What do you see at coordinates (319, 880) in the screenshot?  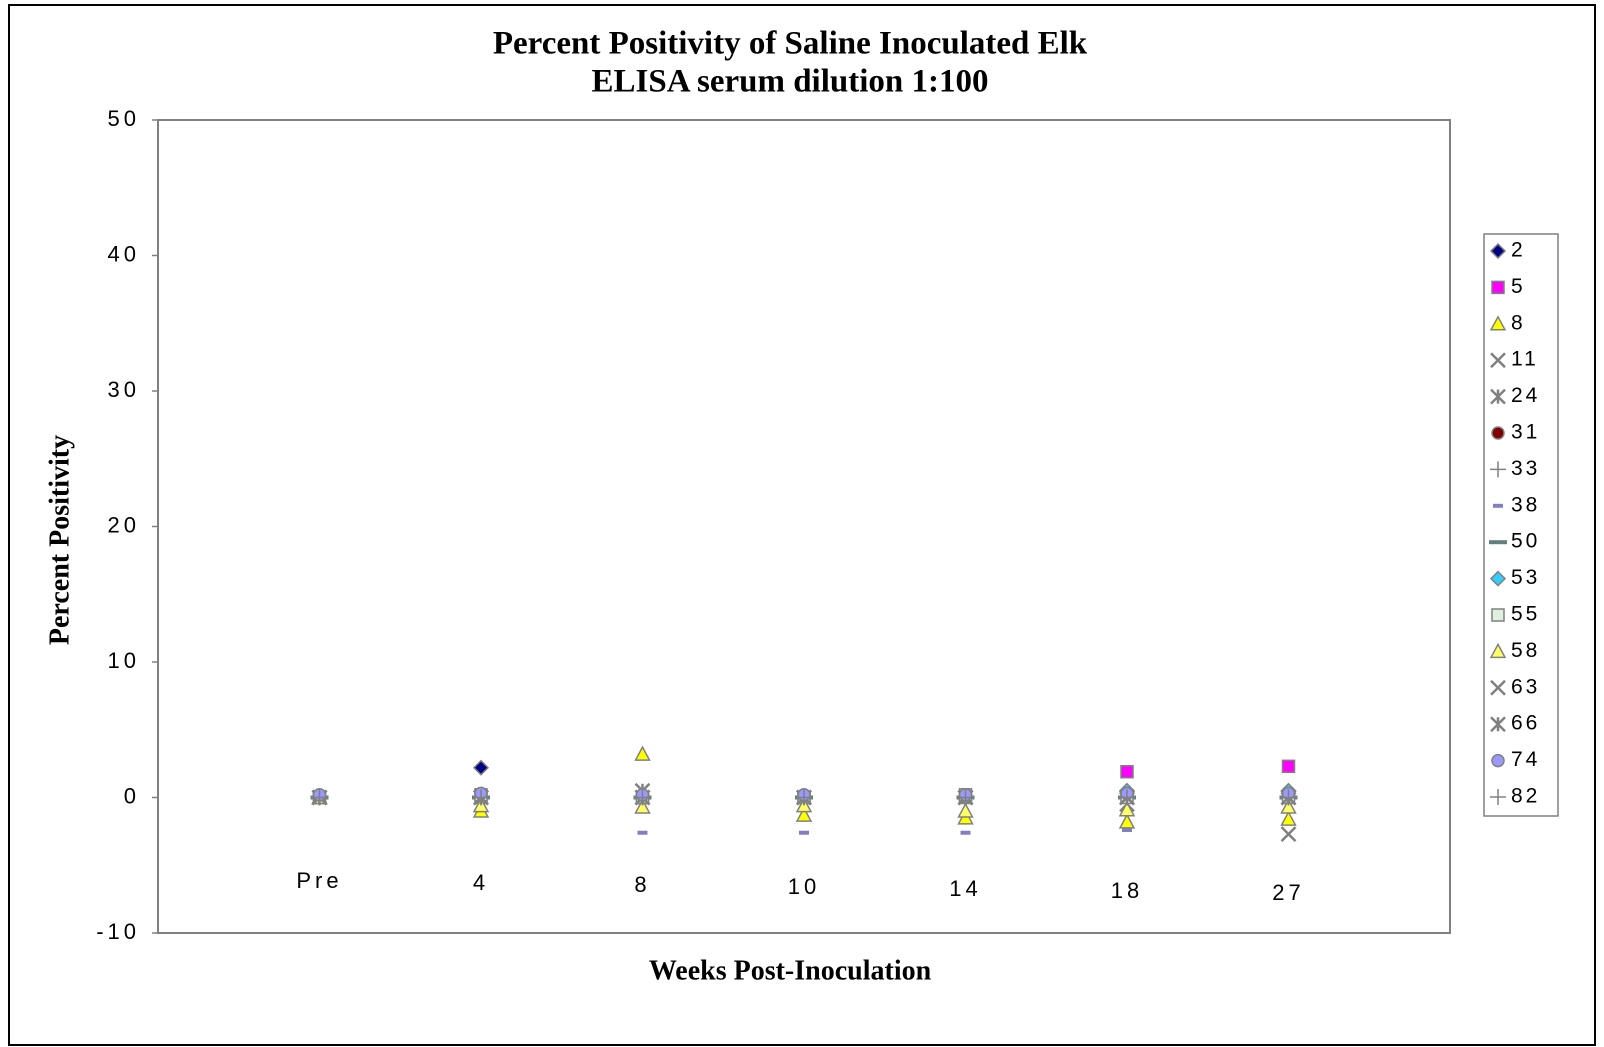 I see `x-tick-label: Pre` at bounding box center [319, 880].